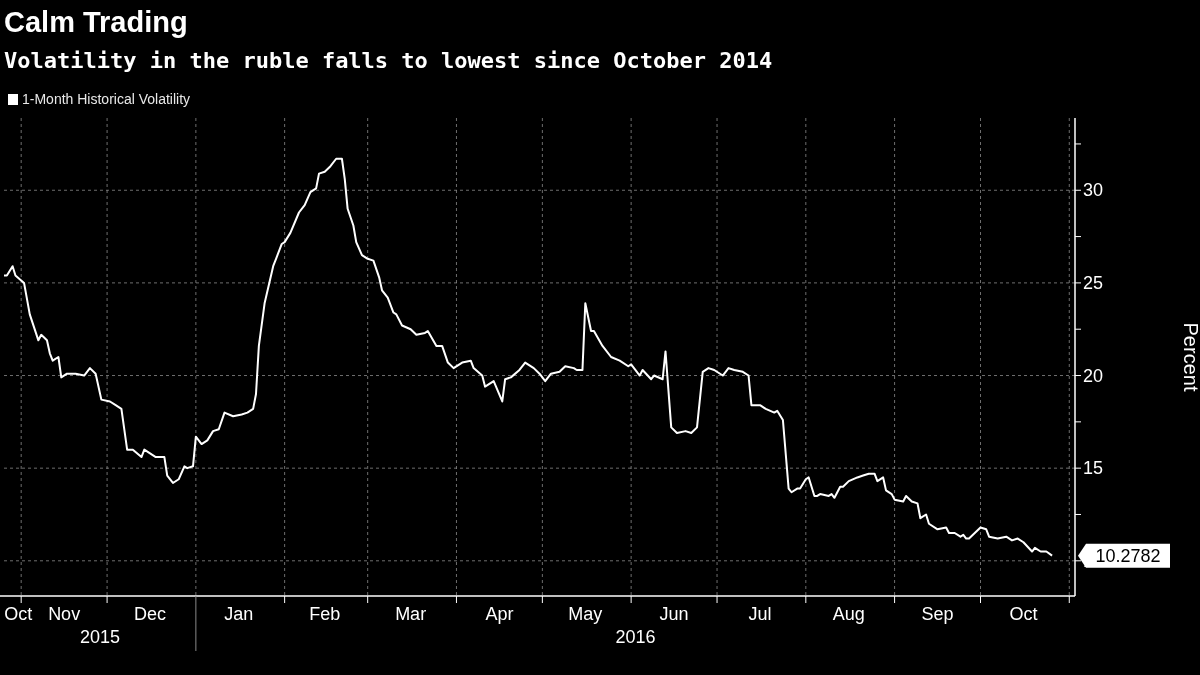 This screenshot has width=1200, height=675. I want to click on x-tick-label: Apr, so click(499, 614).